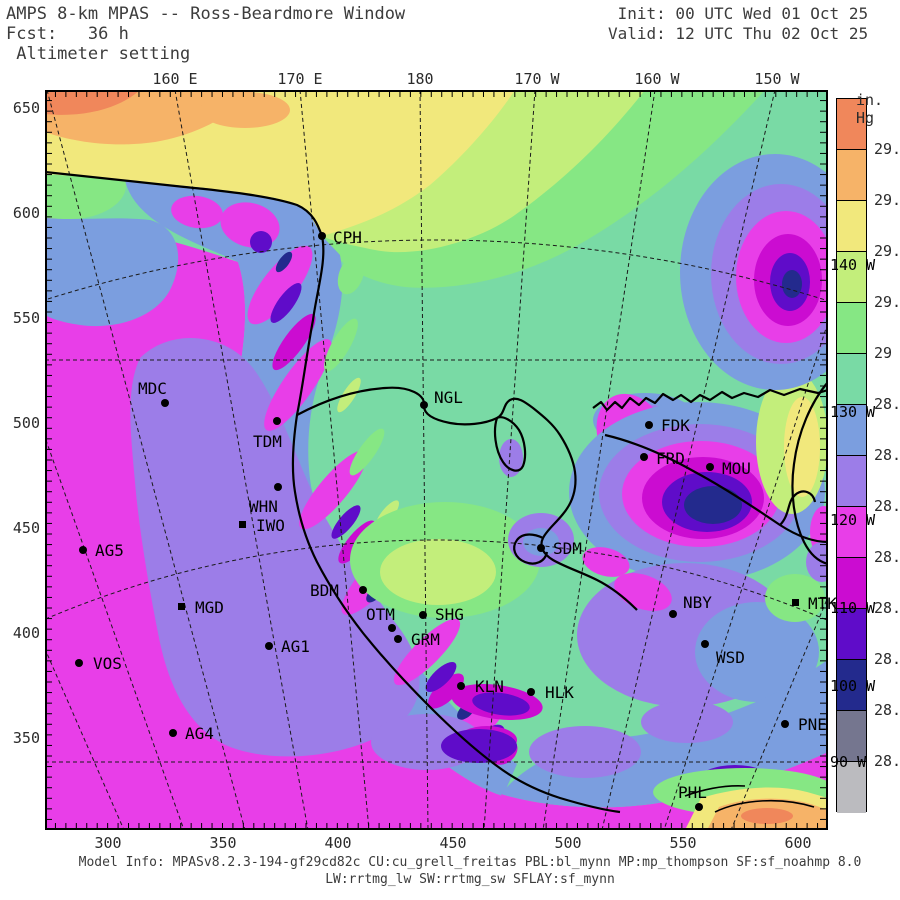 This screenshot has width=900, height=900. I want to click on colorbar-tick-label: 28.8, so click(887, 455).